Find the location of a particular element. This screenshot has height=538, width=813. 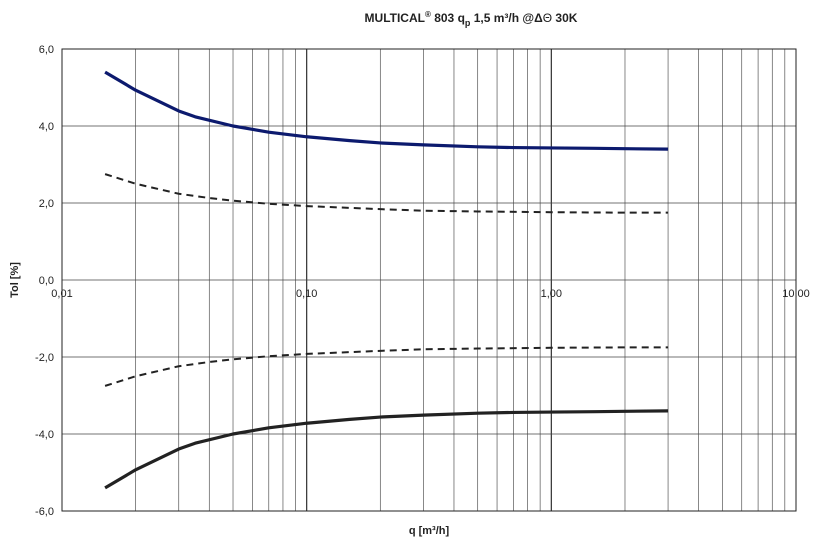

chart-title: MULTICAL® 803 qp 1,5 m³/h @ΔΘ 30K is located at coordinates (471, 19).